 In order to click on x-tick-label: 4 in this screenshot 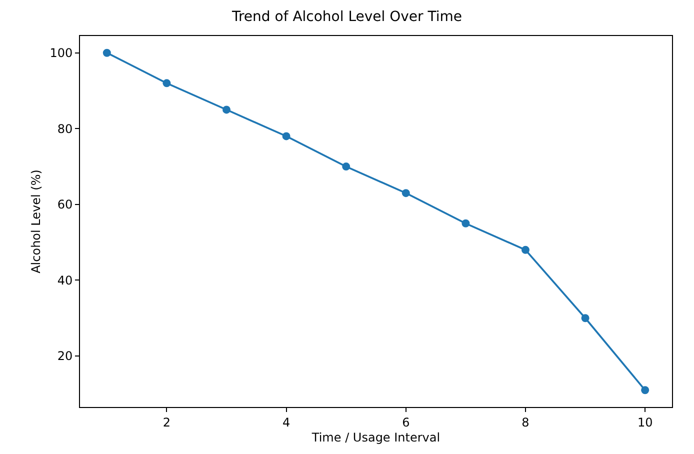, I will do `click(286, 422)`.